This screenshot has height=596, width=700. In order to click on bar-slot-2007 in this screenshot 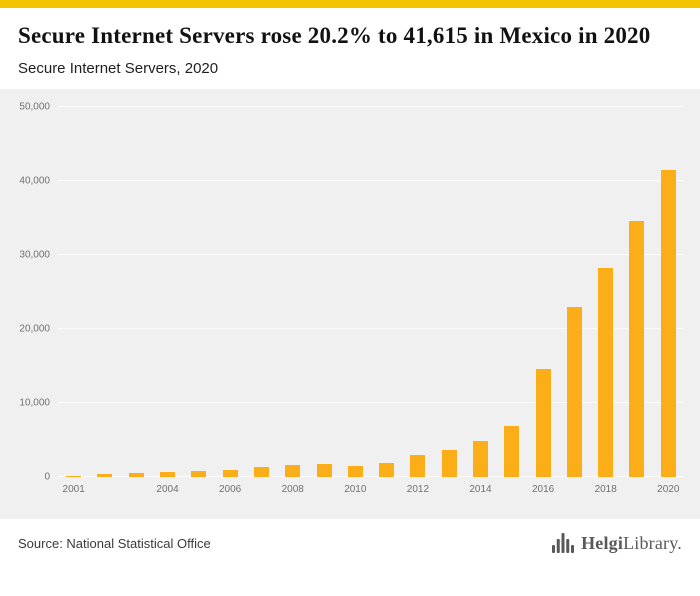, I will do `click(261, 292)`.